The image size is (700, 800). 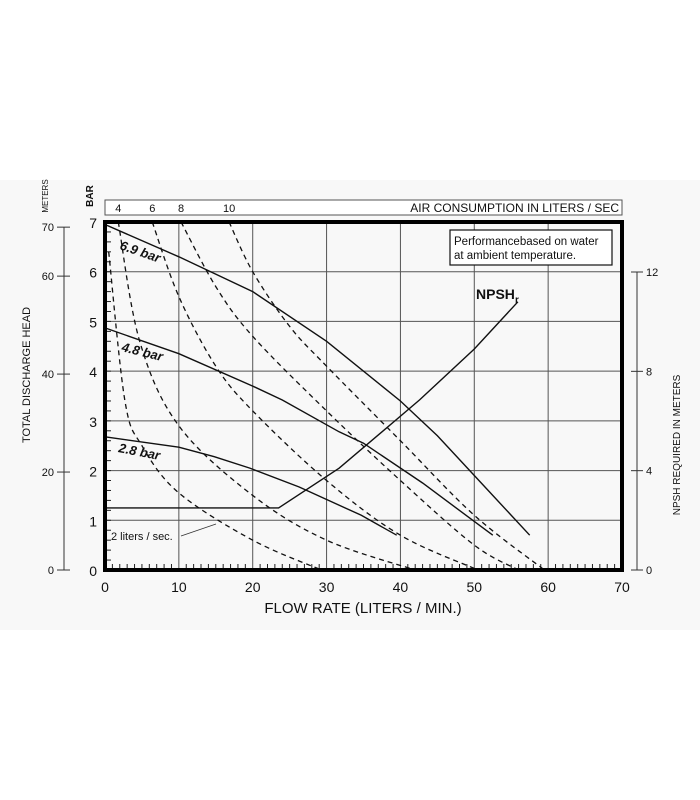 I want to click on x-tick-label: 70, so click(x=622, y=587).